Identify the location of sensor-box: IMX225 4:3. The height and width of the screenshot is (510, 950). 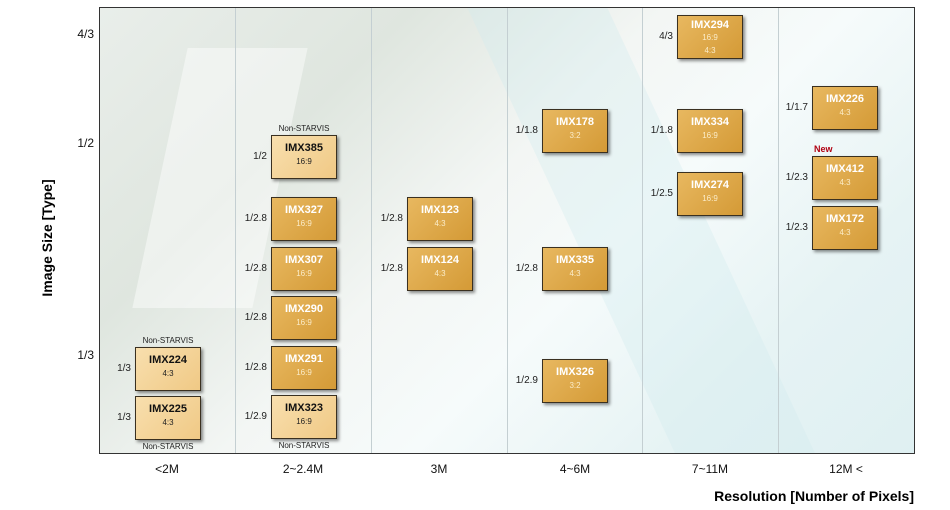
(168, 418).